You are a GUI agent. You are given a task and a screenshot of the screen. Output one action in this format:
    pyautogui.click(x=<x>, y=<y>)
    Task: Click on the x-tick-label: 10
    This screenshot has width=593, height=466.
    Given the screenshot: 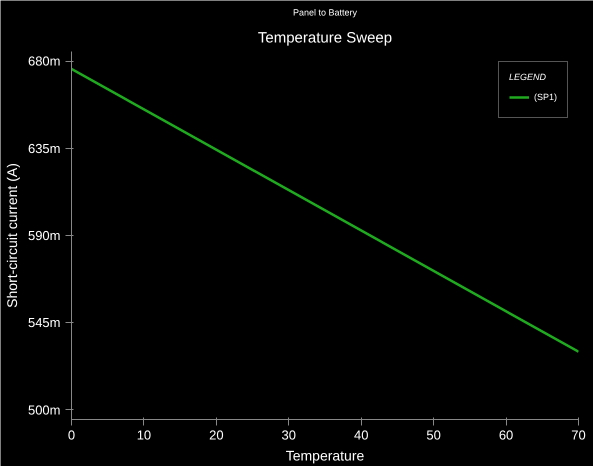 What is the action you would take?
    pyautogui.click(x=144, y=435)
    